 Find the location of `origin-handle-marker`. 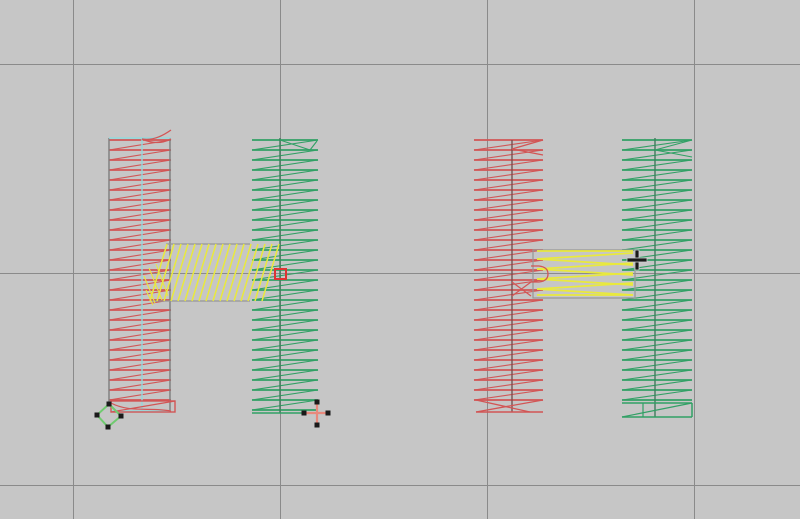

origin-handle-marker is located at coordinates (280, 274).